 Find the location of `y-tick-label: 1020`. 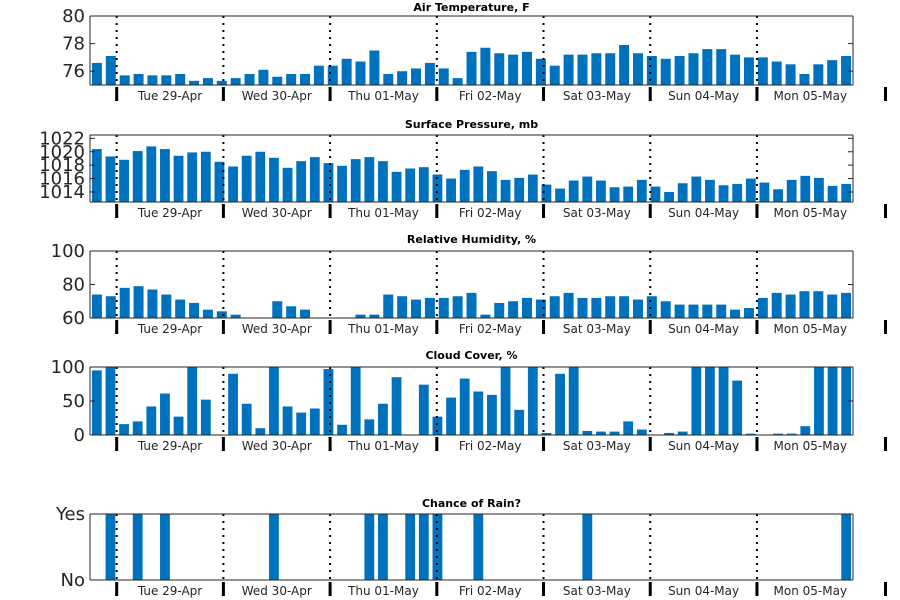

y-tick-label: 1020 is located at coordinates (62, 152).